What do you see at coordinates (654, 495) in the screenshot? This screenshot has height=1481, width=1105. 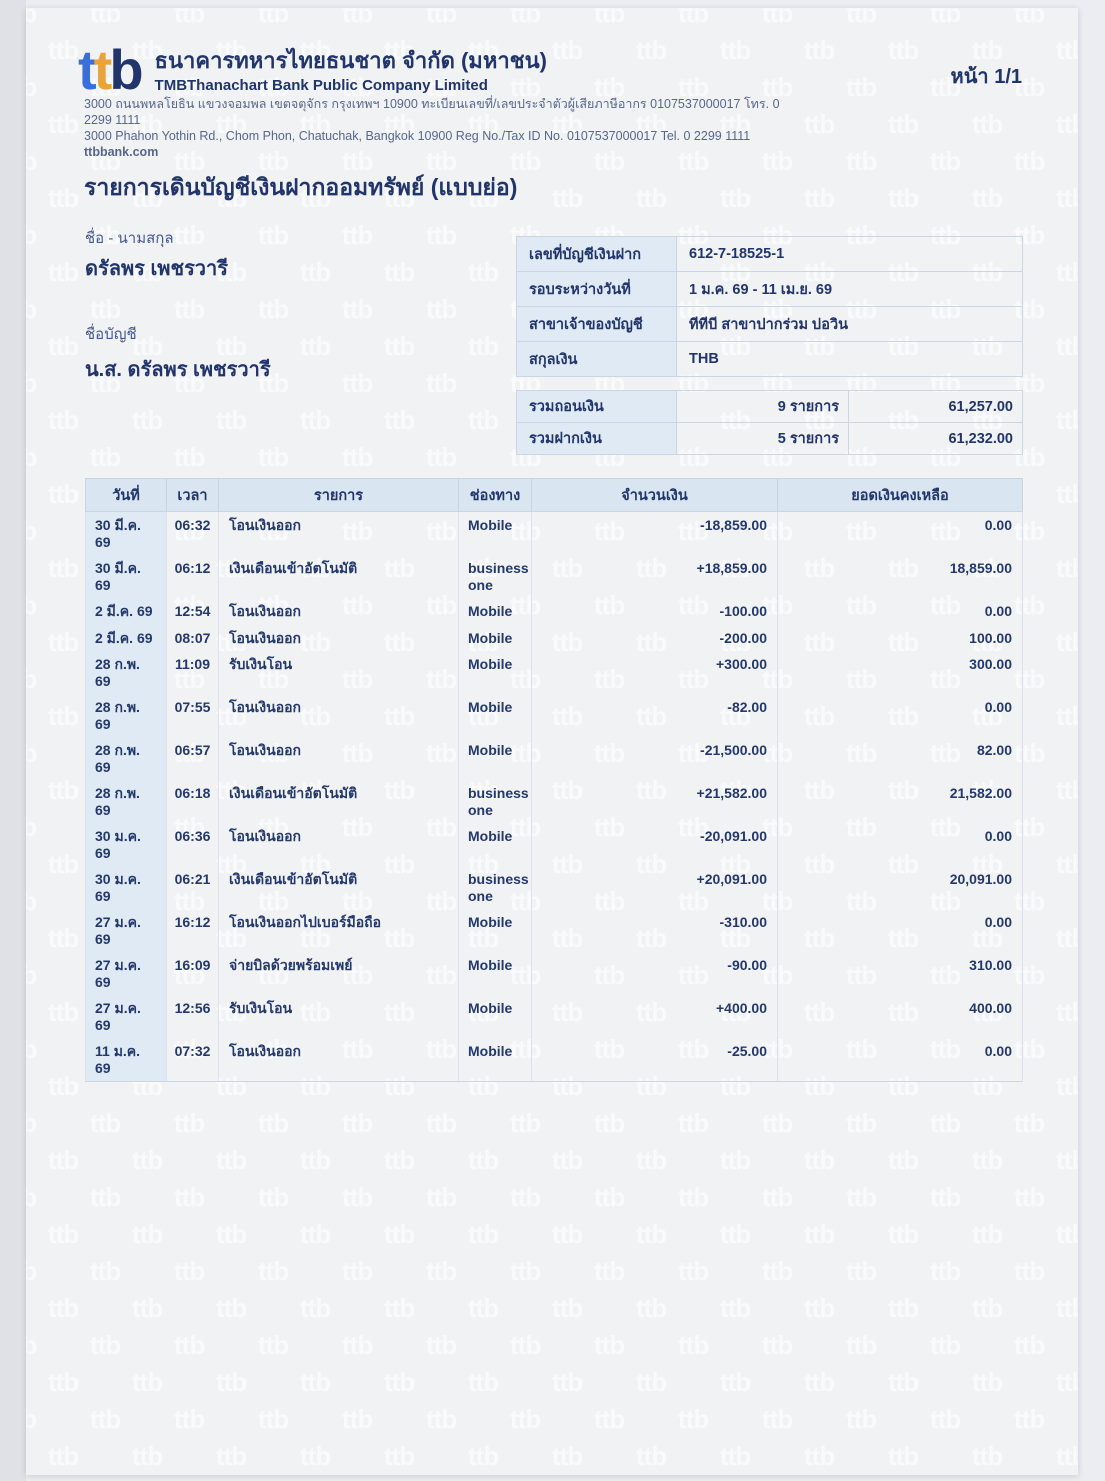 I see `transactions-column-header: จำนวนเงิน` at bounding box center [654, 495].